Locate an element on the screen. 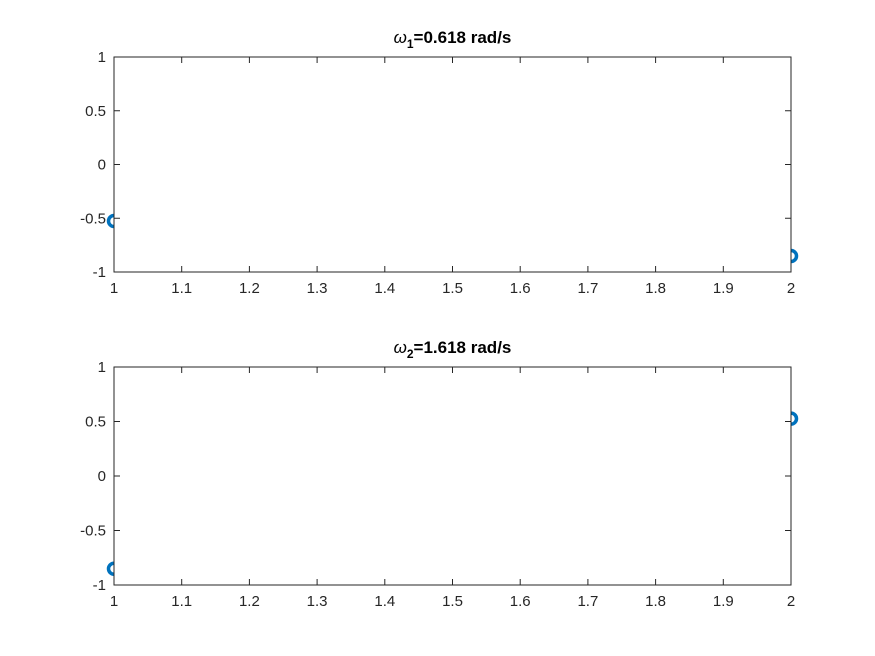 The image size is (875, 656). title-subscript: 1 is located at coordinates (410, 44).